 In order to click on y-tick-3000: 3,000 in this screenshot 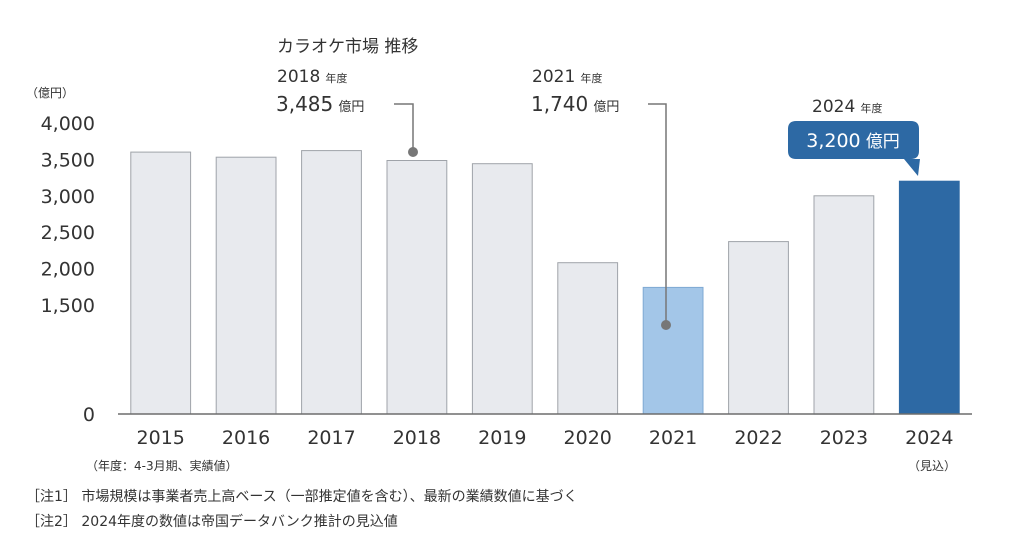, I will do `click(68, 197)`.